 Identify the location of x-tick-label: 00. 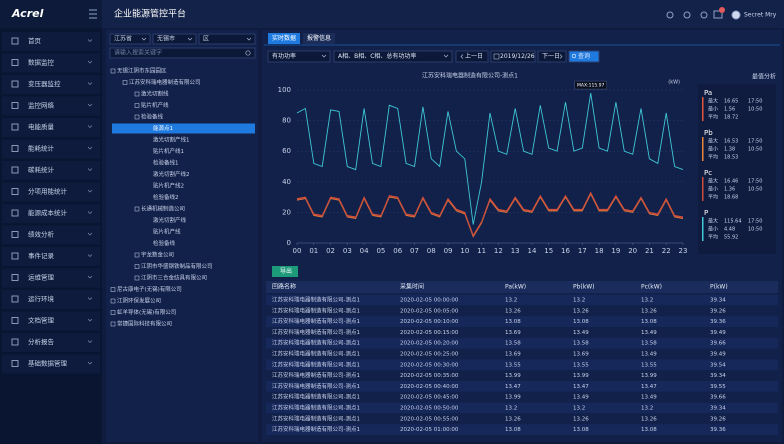
(297, 251).